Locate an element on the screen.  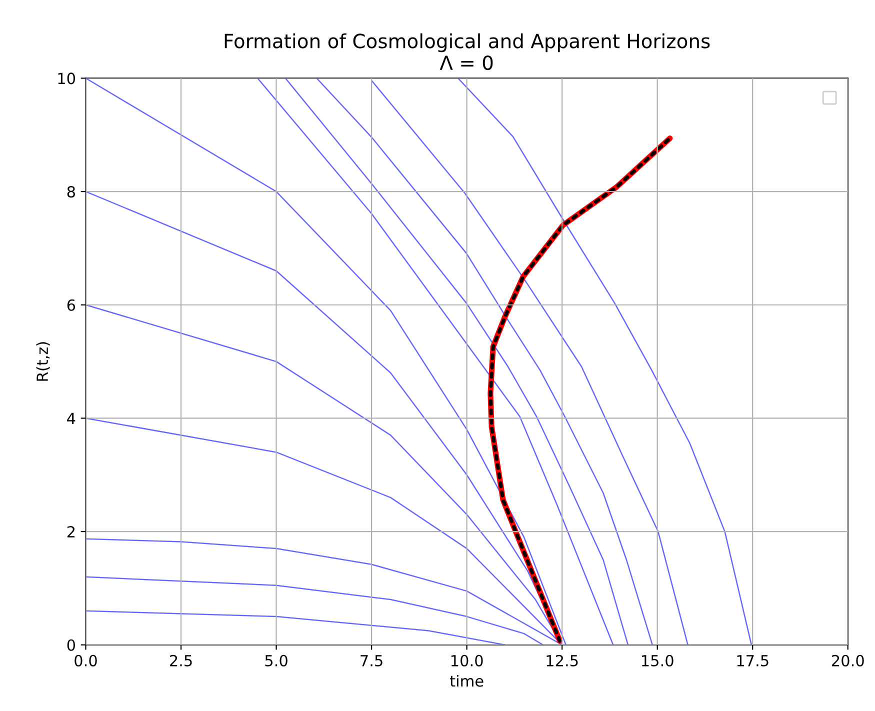
y-tick-label: 8 is located at coordinates (71, 192).